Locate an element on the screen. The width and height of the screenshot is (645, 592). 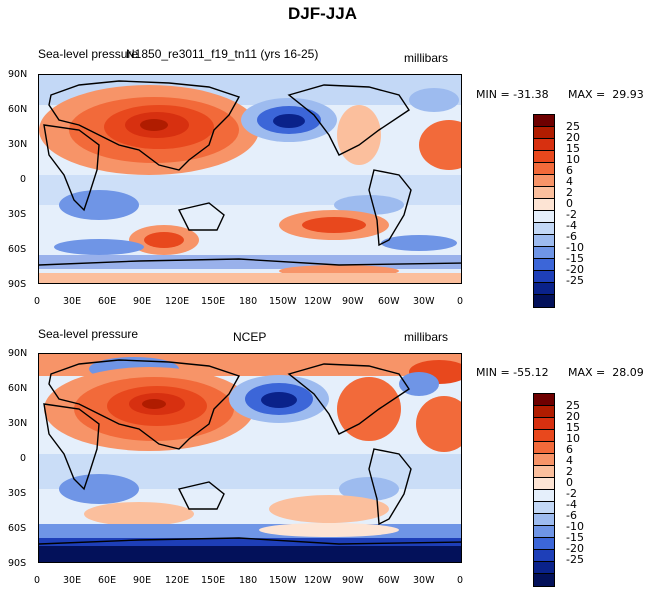
panel2-lon-tick: 150W is located at coordinates (283, 580).